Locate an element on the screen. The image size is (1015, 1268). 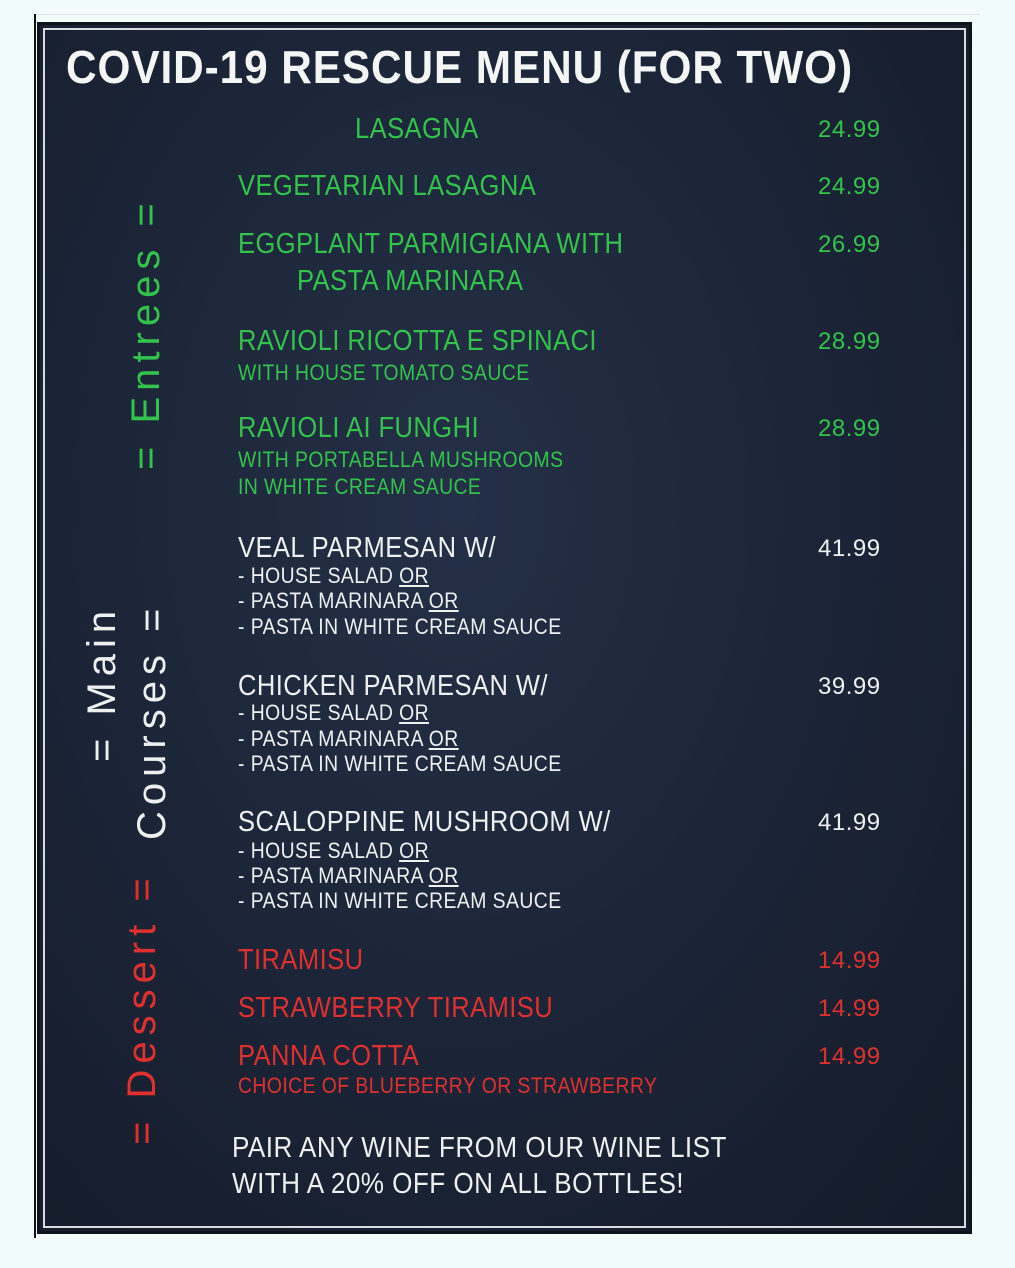
menu-item-name: Eggplant Parmigiana with is located at coordinates (431, 244).